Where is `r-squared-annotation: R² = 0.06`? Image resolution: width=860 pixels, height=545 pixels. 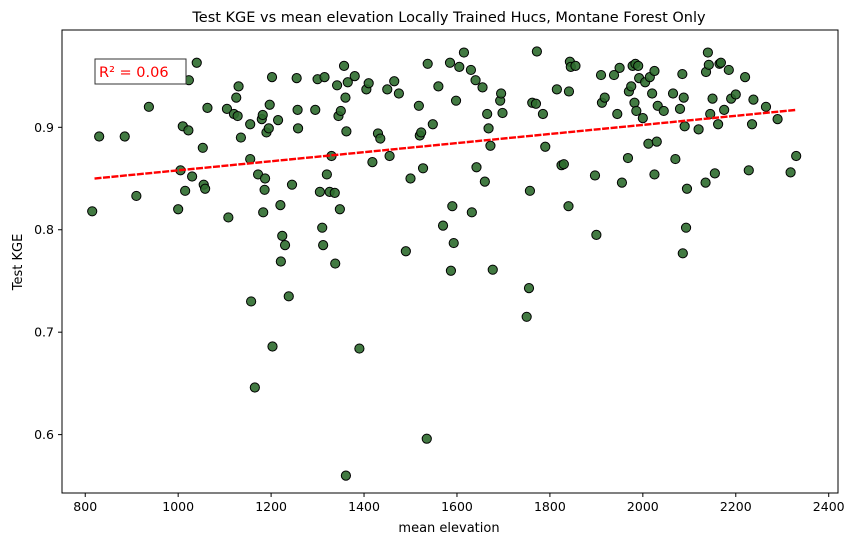
r-squared-annotation: R² = 0.06 is located at coordinates (134, 73).